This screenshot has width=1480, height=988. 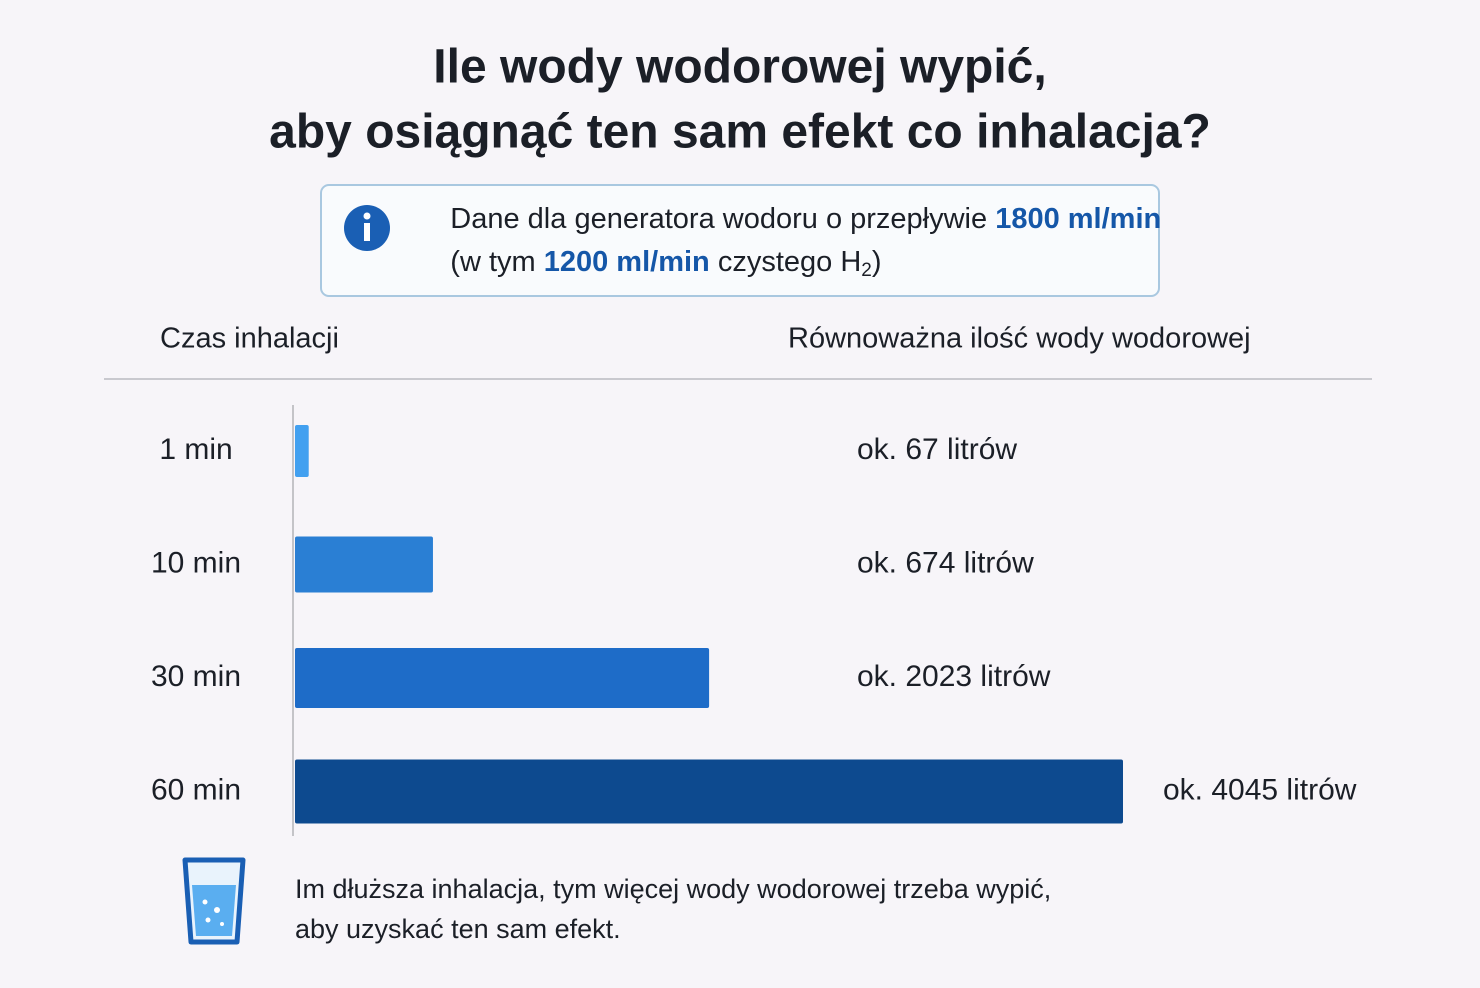 What do you see at coordinates (1019, 339) in the screenshot?
I see `column-header: Równoważna ilość wody wodorowej` at bounding box center [1019, 339].